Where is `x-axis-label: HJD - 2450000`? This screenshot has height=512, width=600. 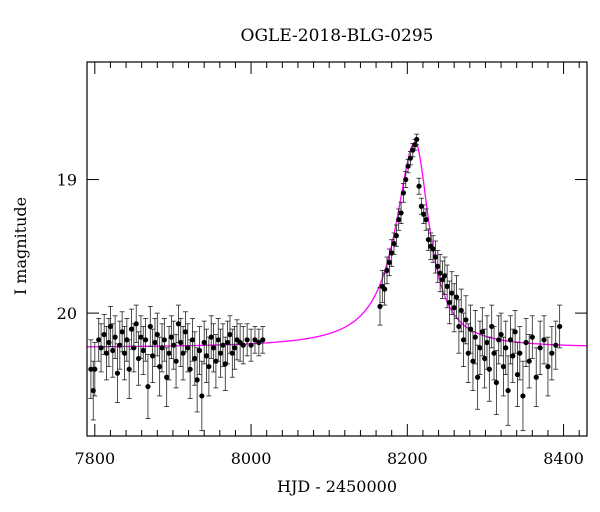 x-axis-label: HJD - 2450000 is located at coordinates (337, 486).